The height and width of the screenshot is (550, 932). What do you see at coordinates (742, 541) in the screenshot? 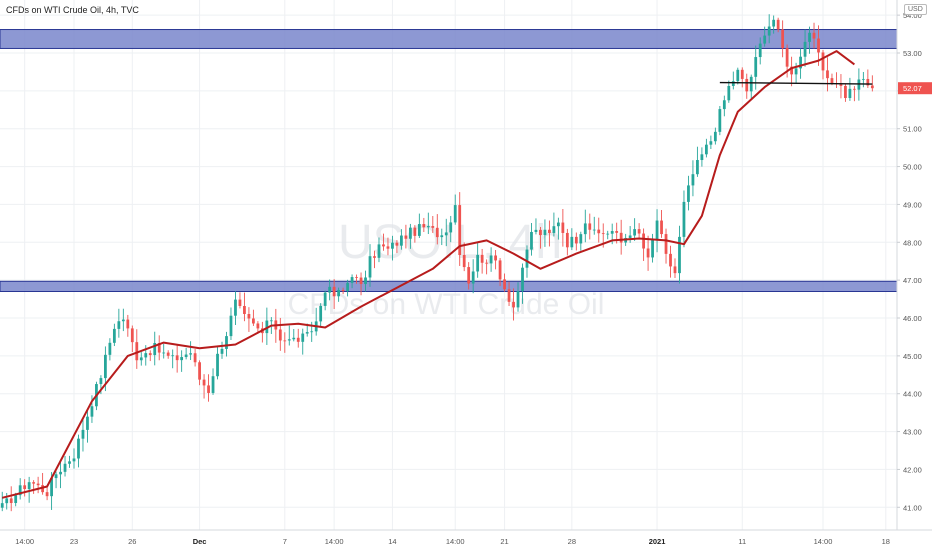
I see `x-tick-label: 11` at bounding box center [742, 541].